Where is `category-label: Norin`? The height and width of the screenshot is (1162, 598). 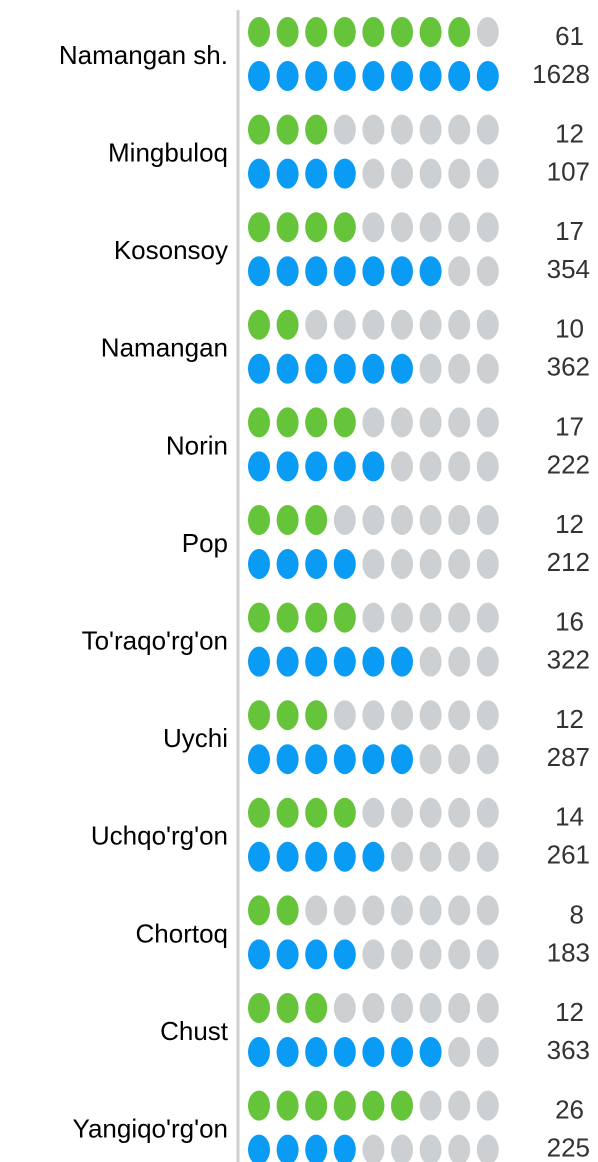
category-label: Norin is located at coordinates (197, 445).